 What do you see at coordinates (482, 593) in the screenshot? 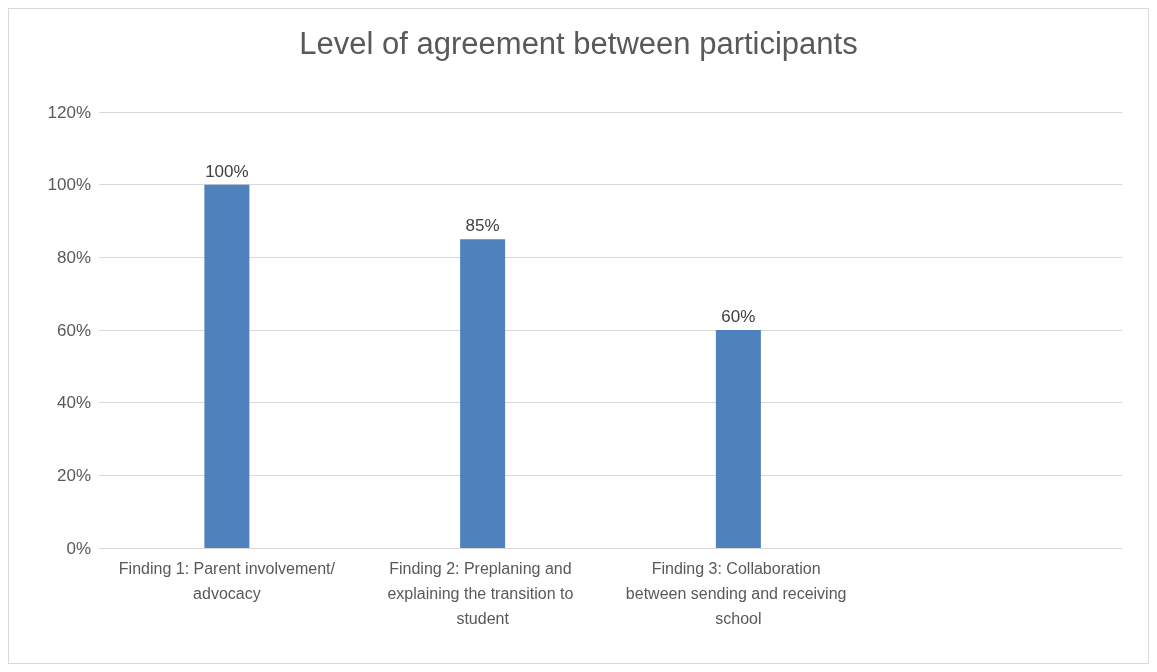
I see `x-tick-label: Finding 2: Preplaning and explaining the transition to student` at bounding box center [482, 593].